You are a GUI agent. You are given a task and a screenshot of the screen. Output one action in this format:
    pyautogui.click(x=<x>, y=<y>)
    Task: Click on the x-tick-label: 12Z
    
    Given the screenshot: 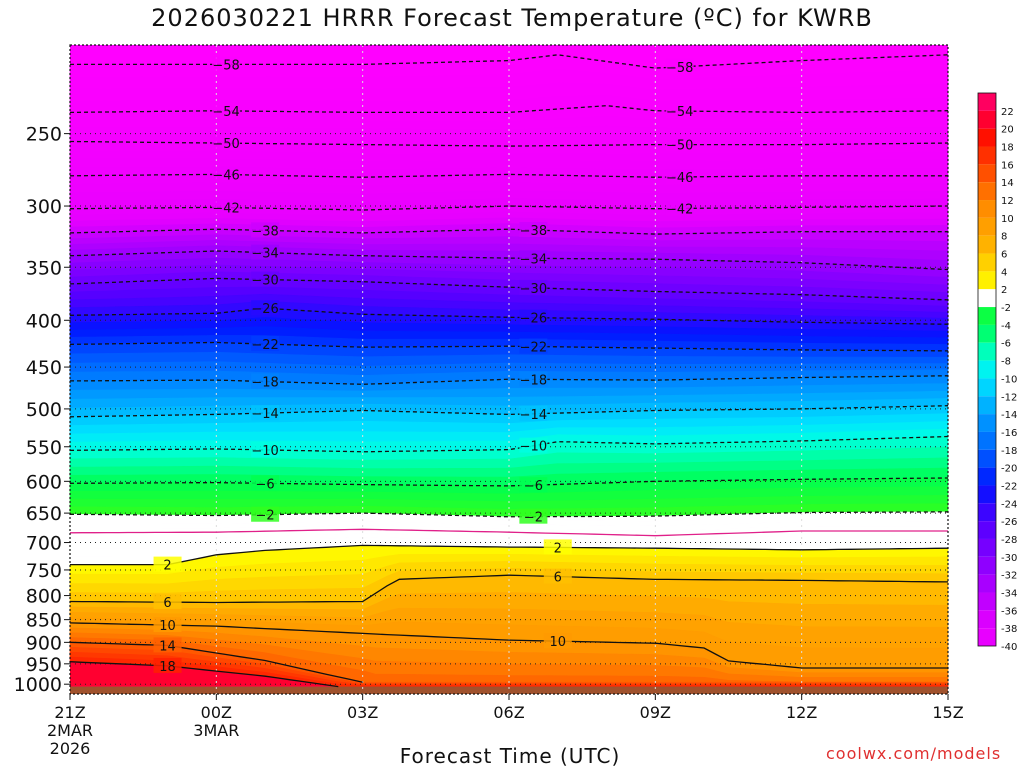 What is the action you would take?
    pyautogui.click(x=801, y=712)
    